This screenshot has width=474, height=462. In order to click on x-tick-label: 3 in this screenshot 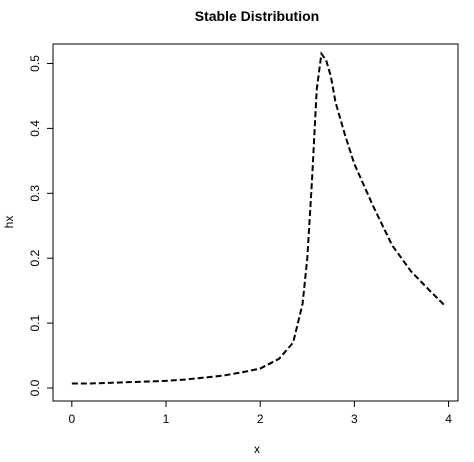, I will do `click(354, 419)`.